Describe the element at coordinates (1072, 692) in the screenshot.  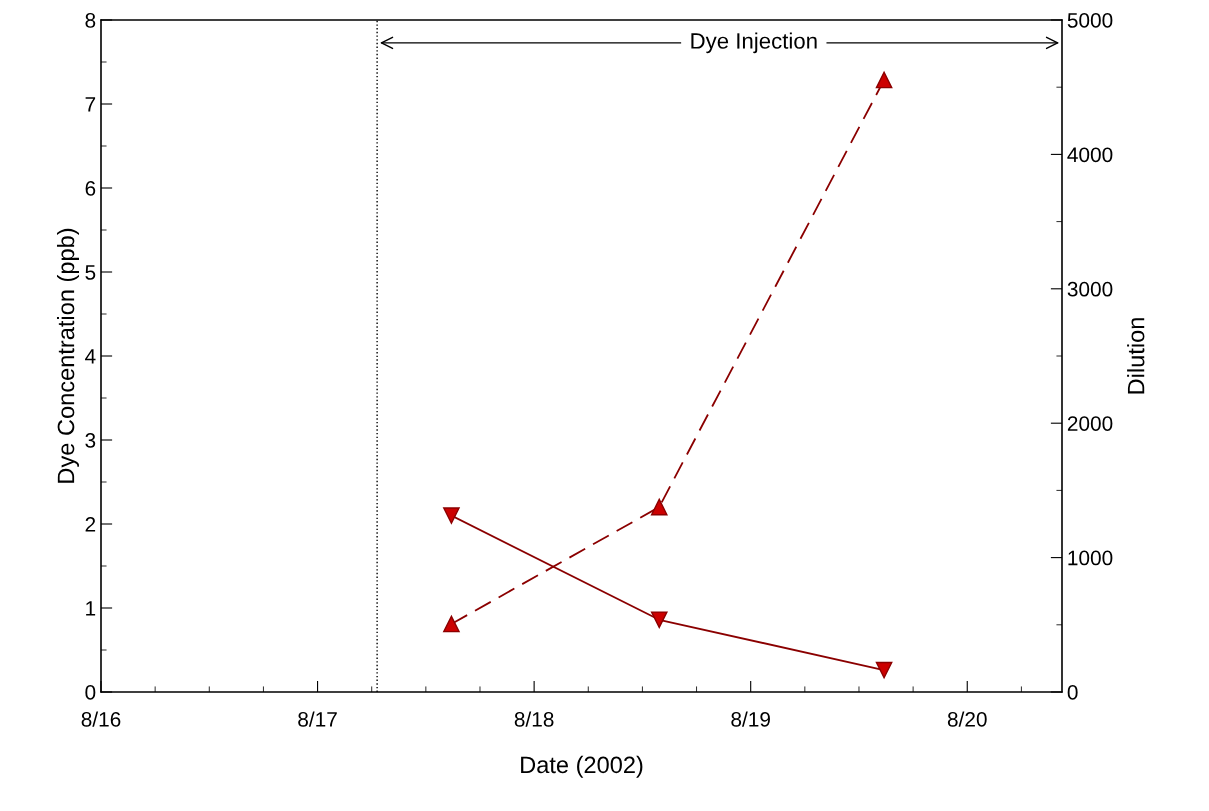
I see `y2-tick-label: 0` at that location.